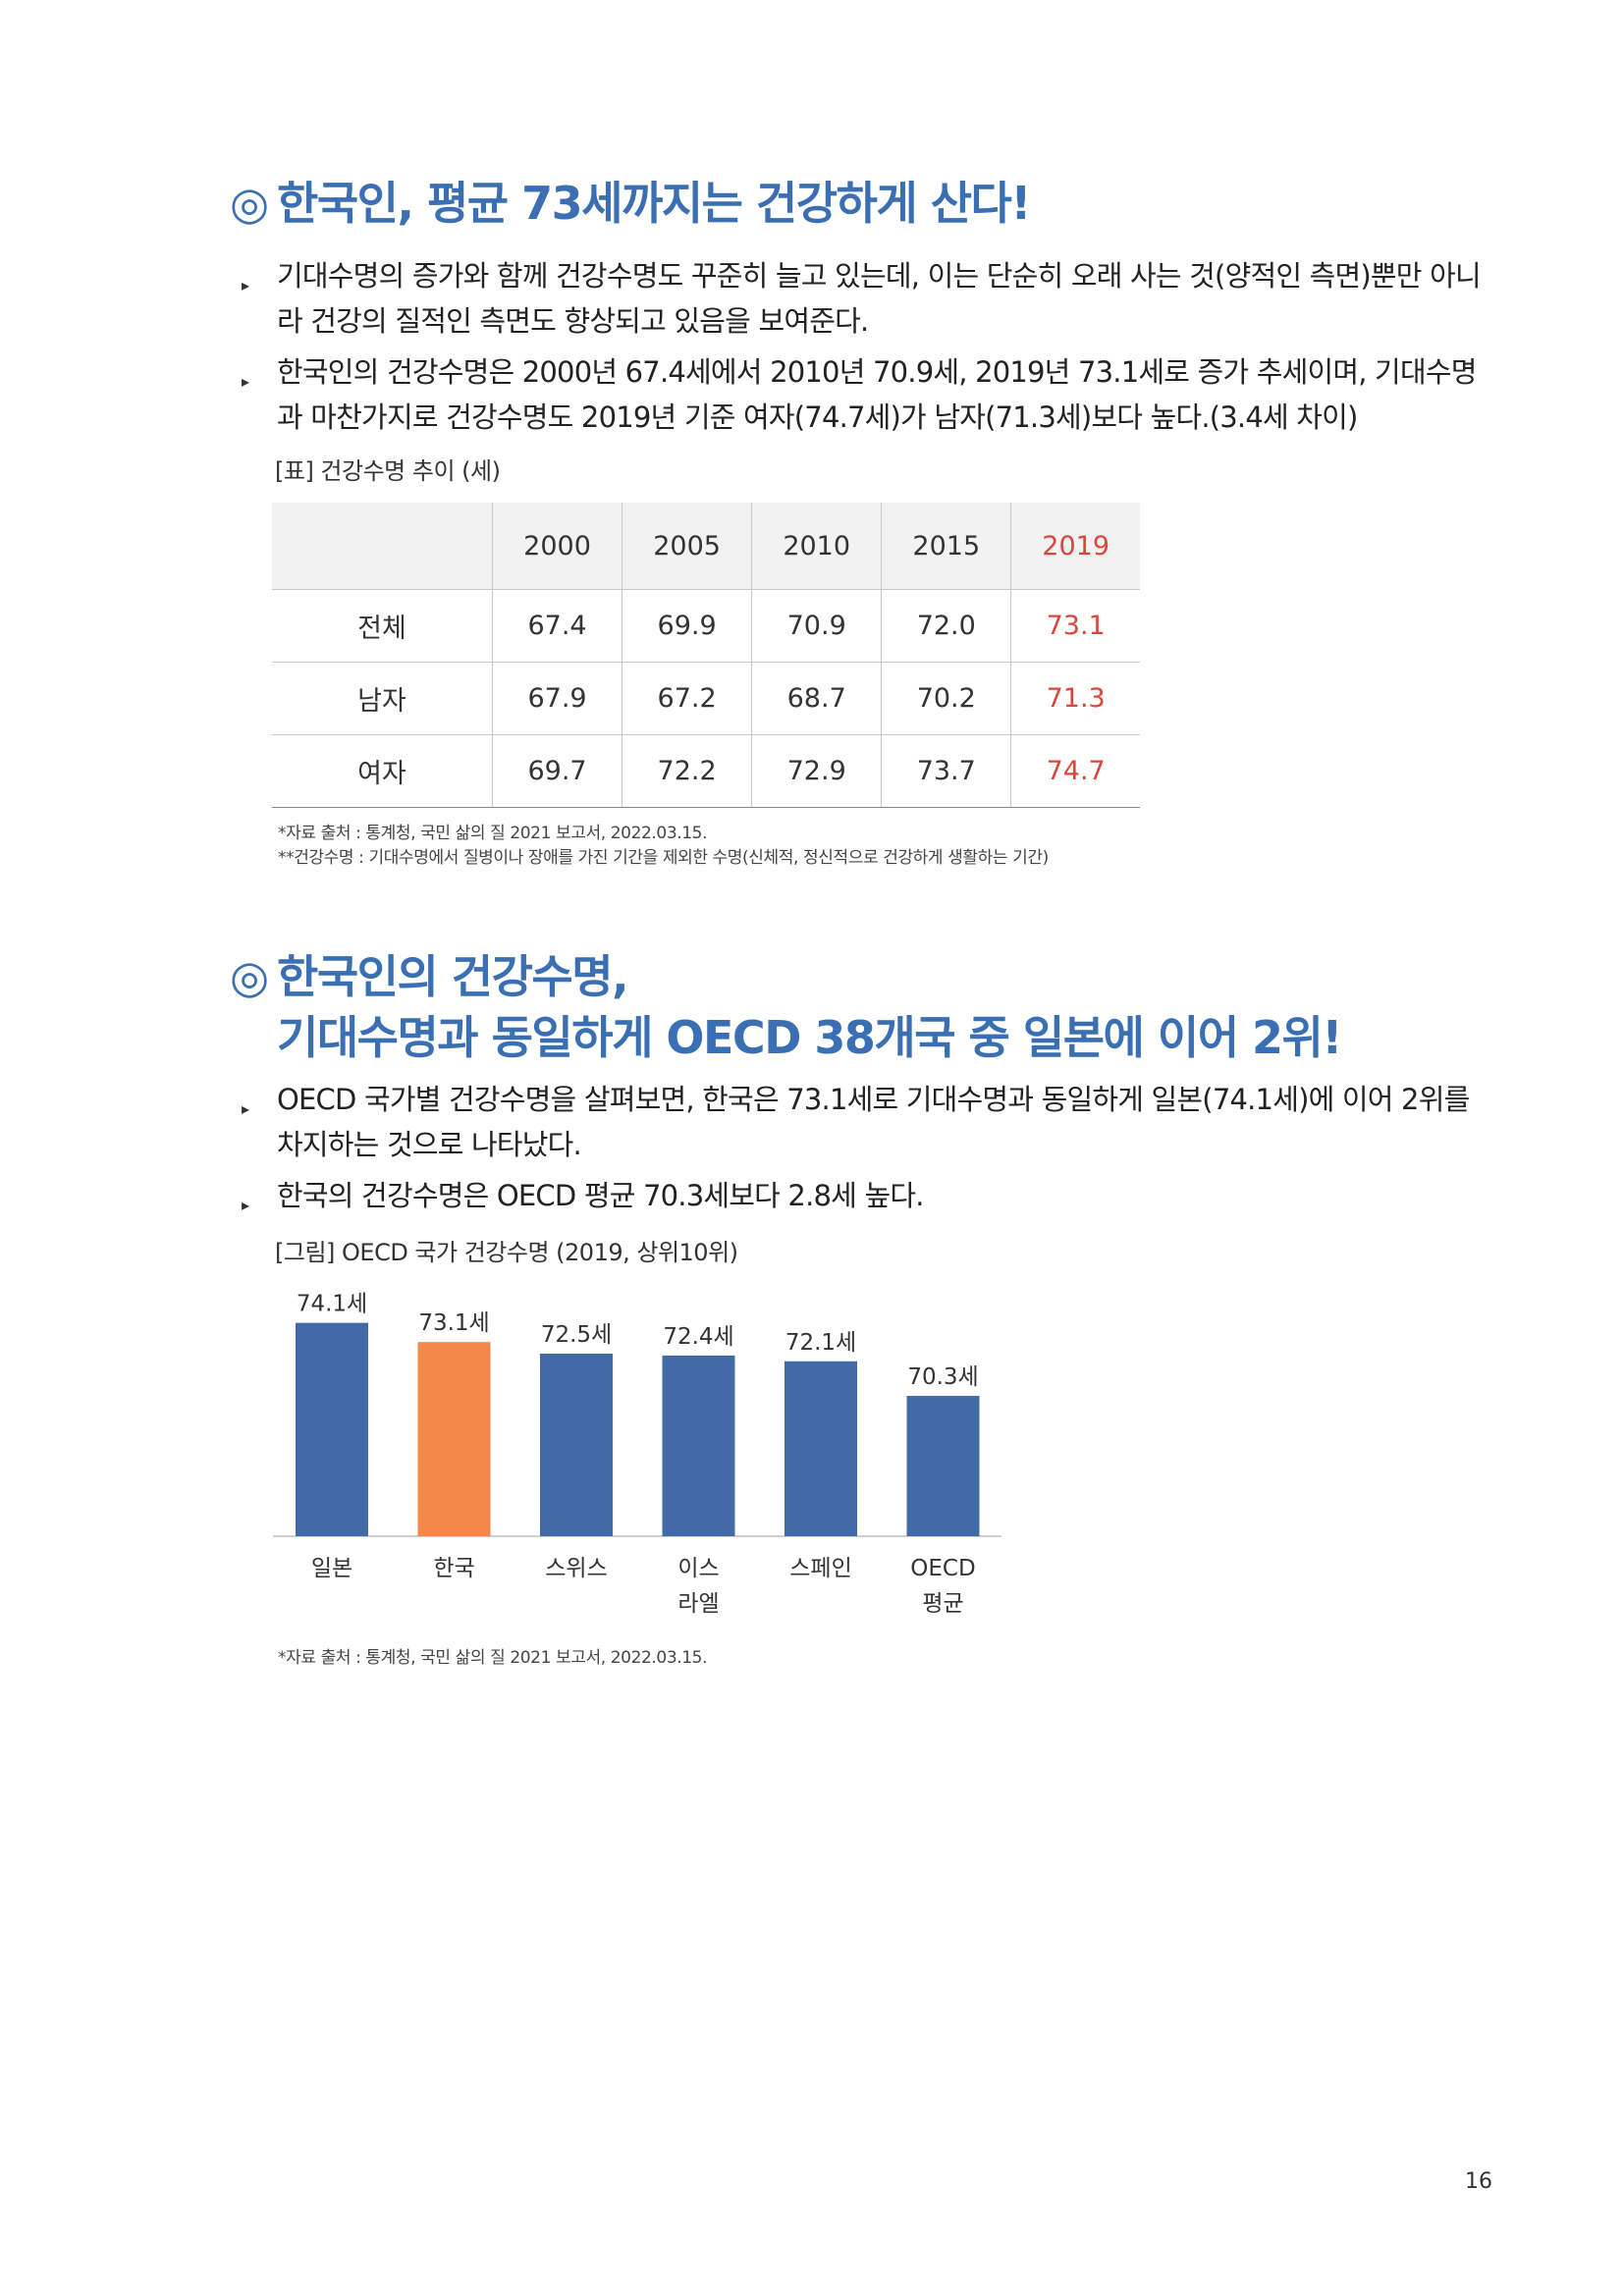 The width and height of the screenshot is (1623, 2296). I want to click on section1-heading-text: 한국인, 평균 73세까지는 건강하게 산다!, so click(654, 203).